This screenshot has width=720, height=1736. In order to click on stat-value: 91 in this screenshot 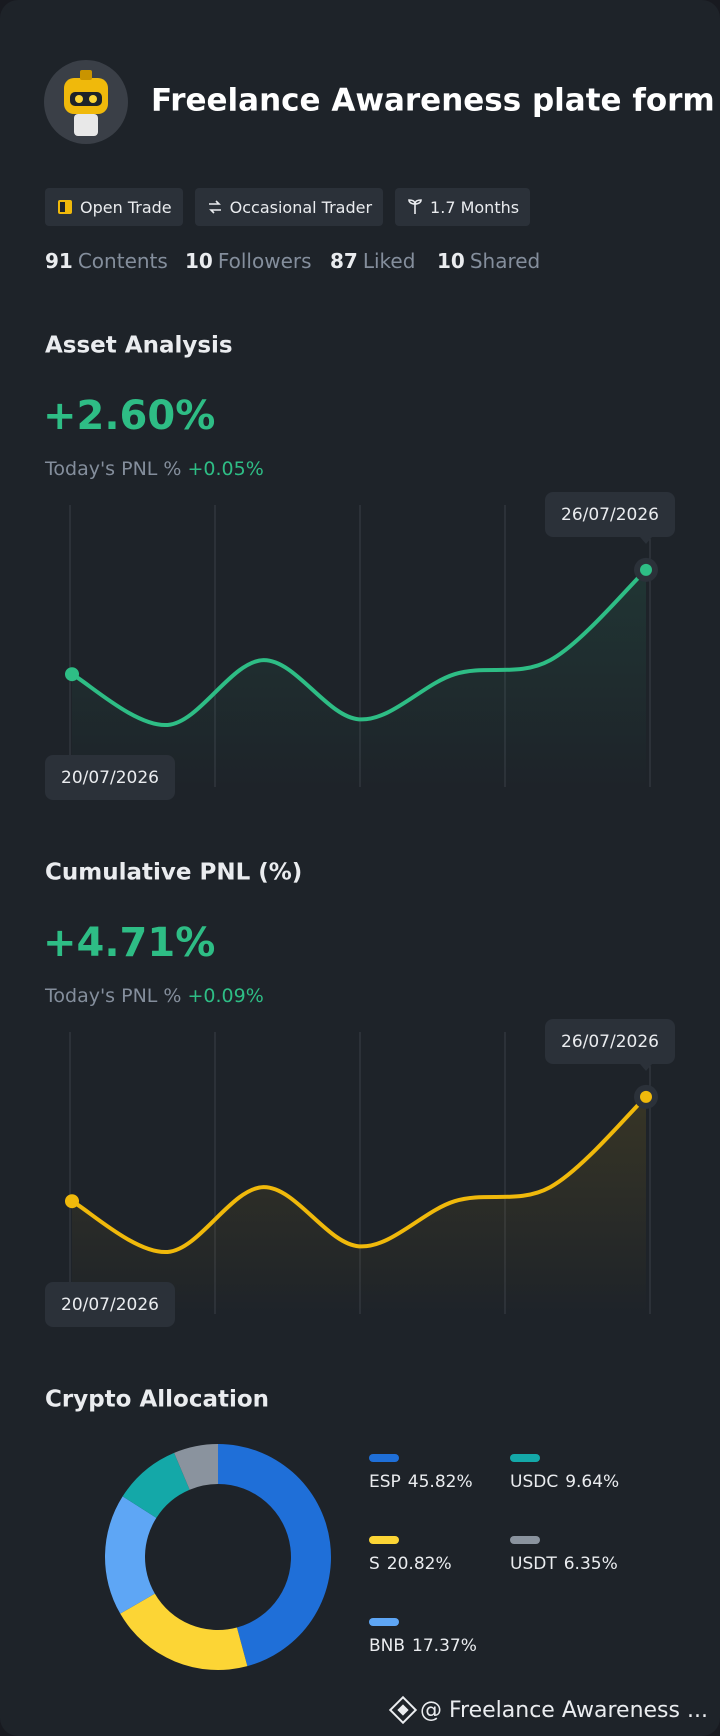, I will do `click(59, 261)`.